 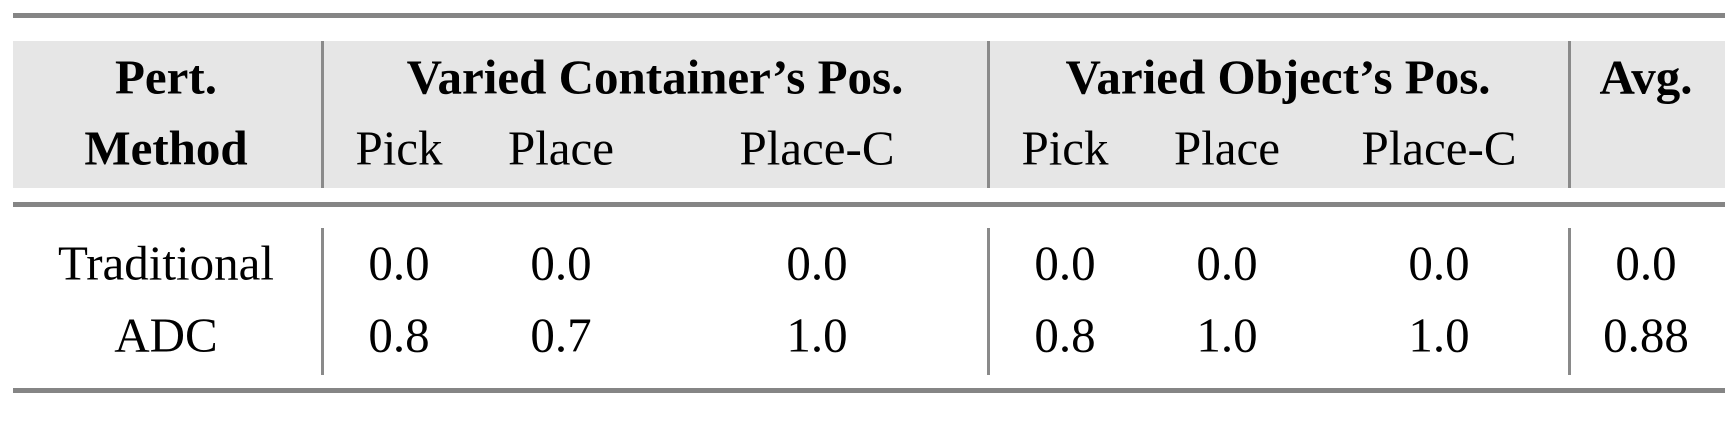 I want to click on row-method: Traditional, so click(x=166, y=263).